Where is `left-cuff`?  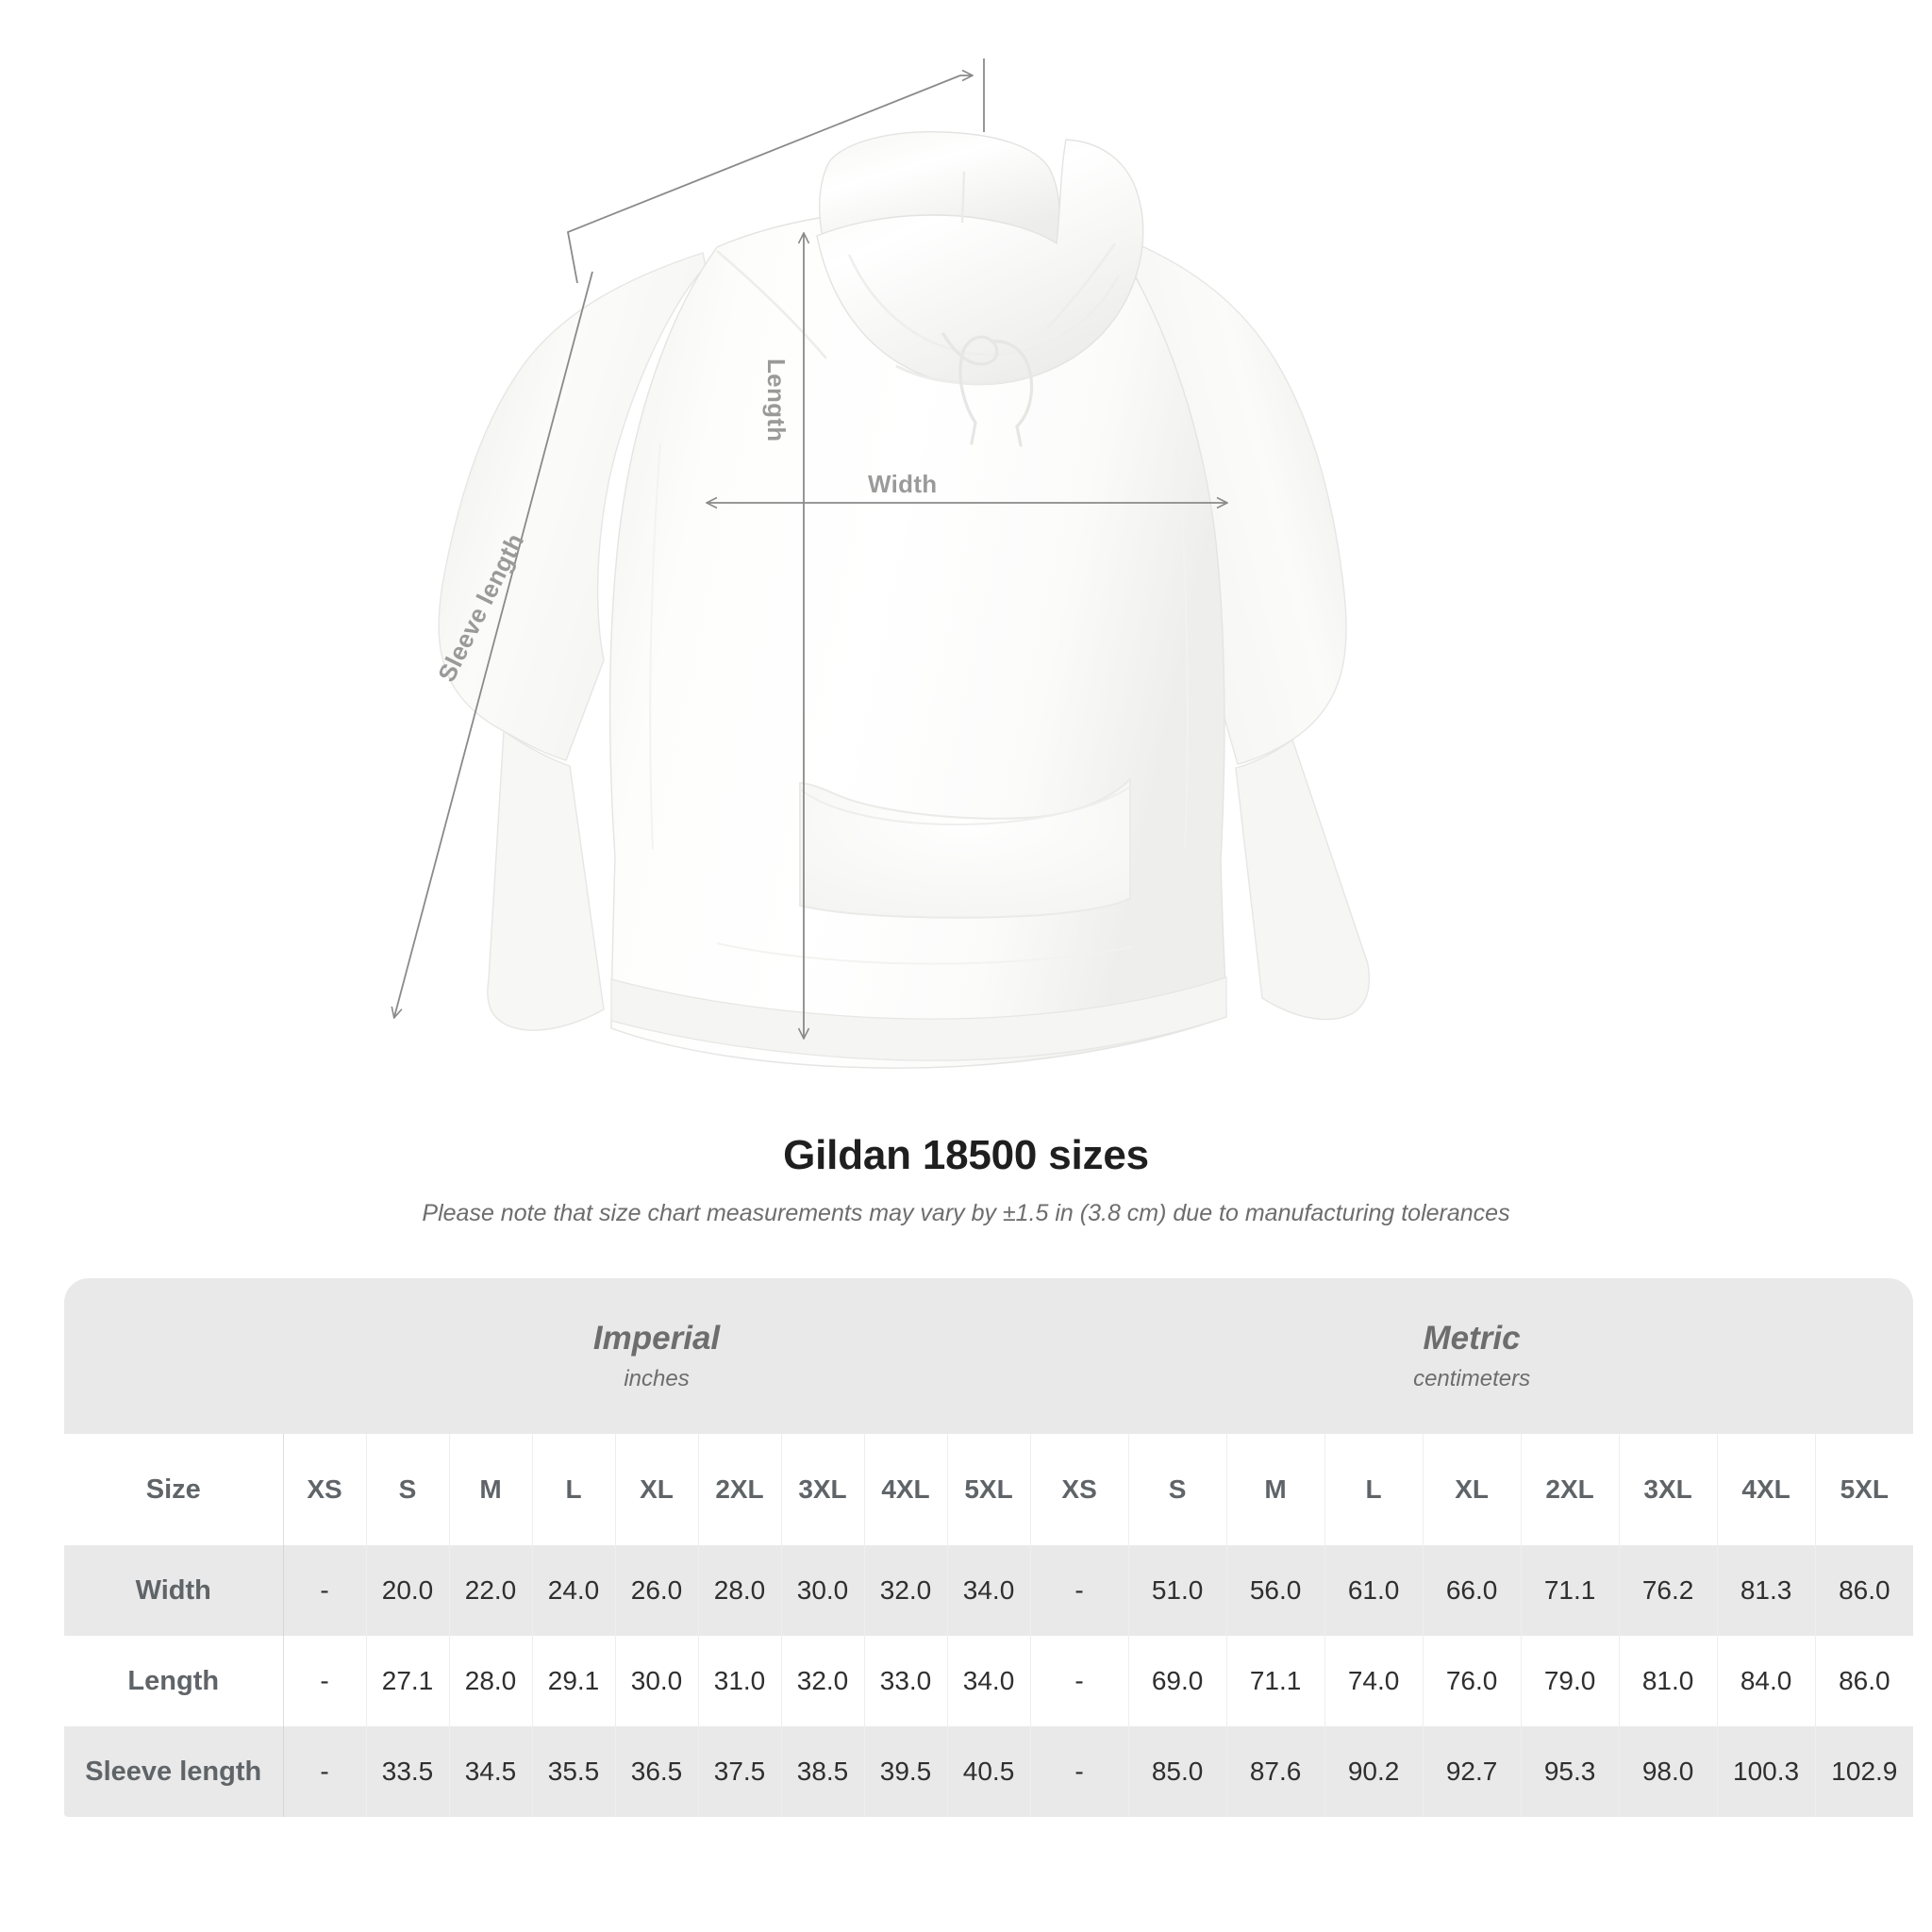 left-cuff is located at coordinates (546, 880).